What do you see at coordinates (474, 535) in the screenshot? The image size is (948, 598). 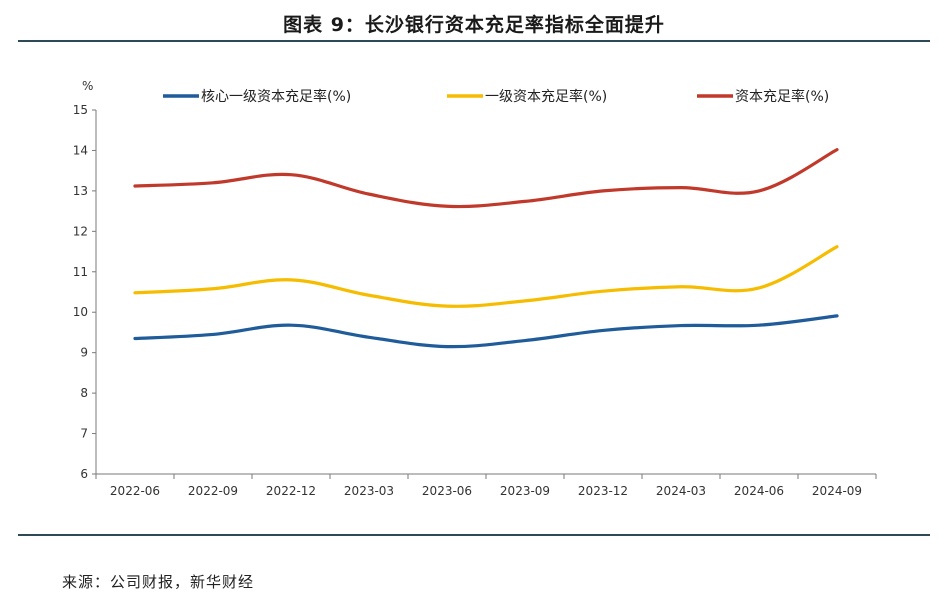 I see `bottom-rule` at bounding box center [474, 535].